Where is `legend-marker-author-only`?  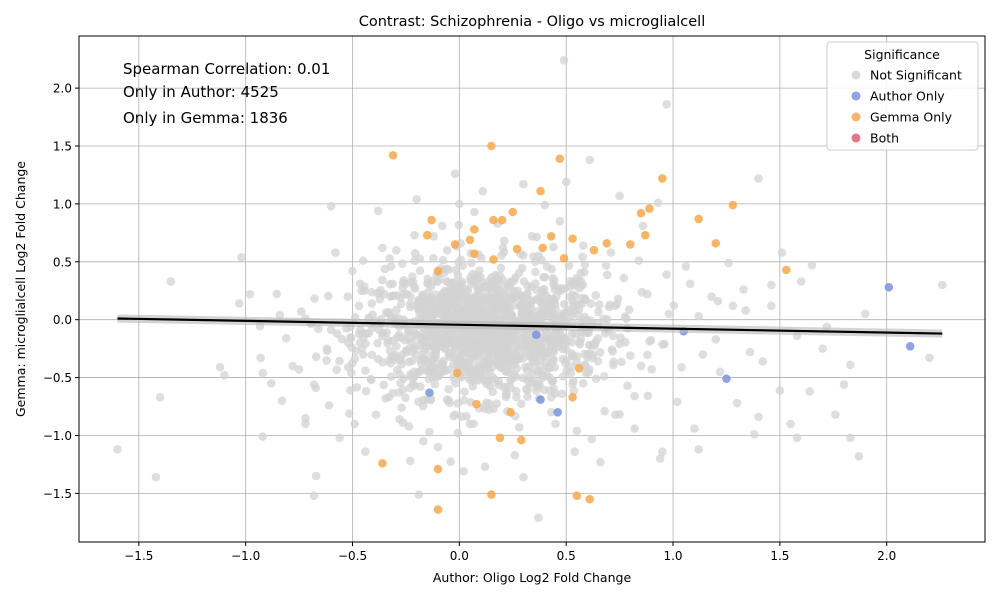 legend-marker-author-only is located at coordinates (856, 96).